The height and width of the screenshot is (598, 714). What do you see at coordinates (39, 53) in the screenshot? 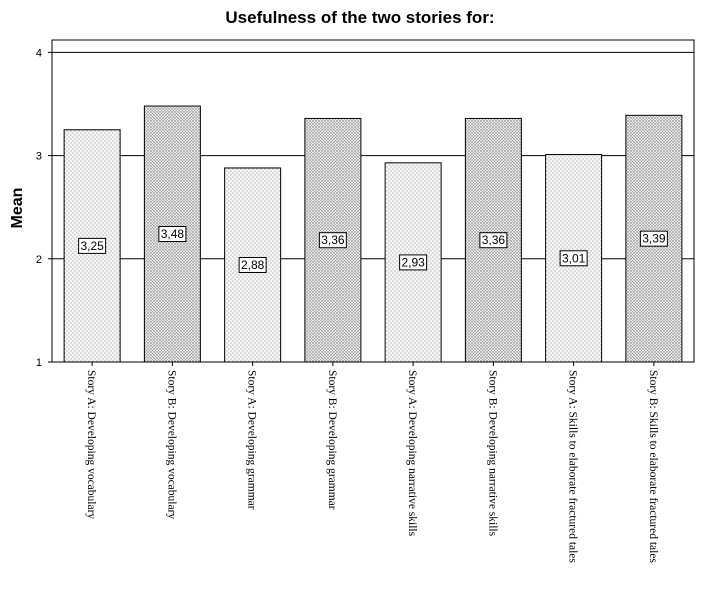
I see `y-tick-label: 4` at bounding box center [39, 53].